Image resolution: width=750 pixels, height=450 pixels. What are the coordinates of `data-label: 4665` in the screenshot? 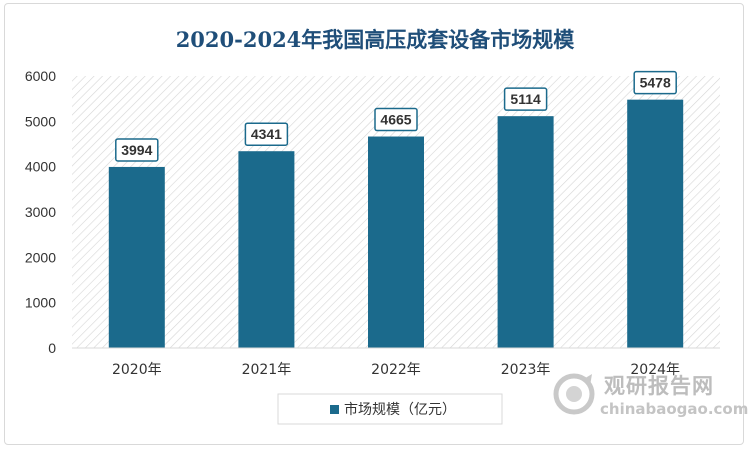 It's located at (396, 119).